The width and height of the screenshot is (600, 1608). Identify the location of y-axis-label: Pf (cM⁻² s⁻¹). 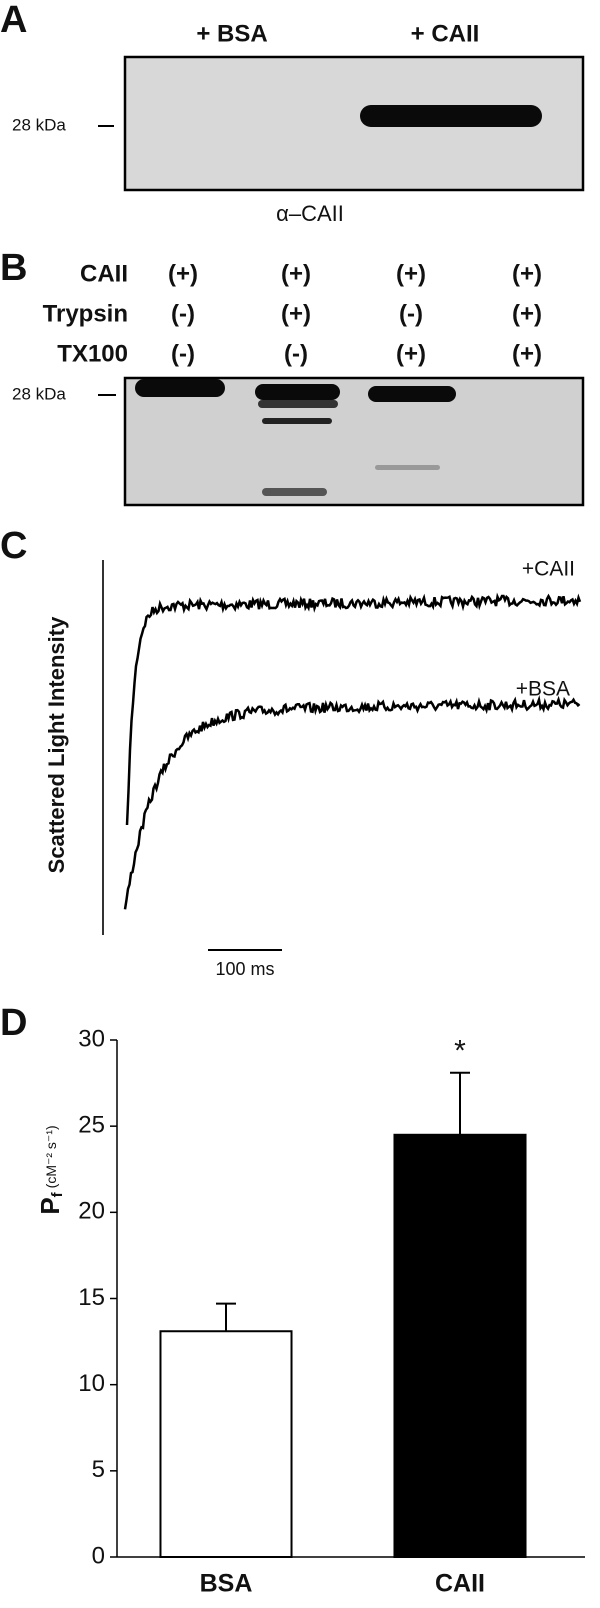
(50, 1169).